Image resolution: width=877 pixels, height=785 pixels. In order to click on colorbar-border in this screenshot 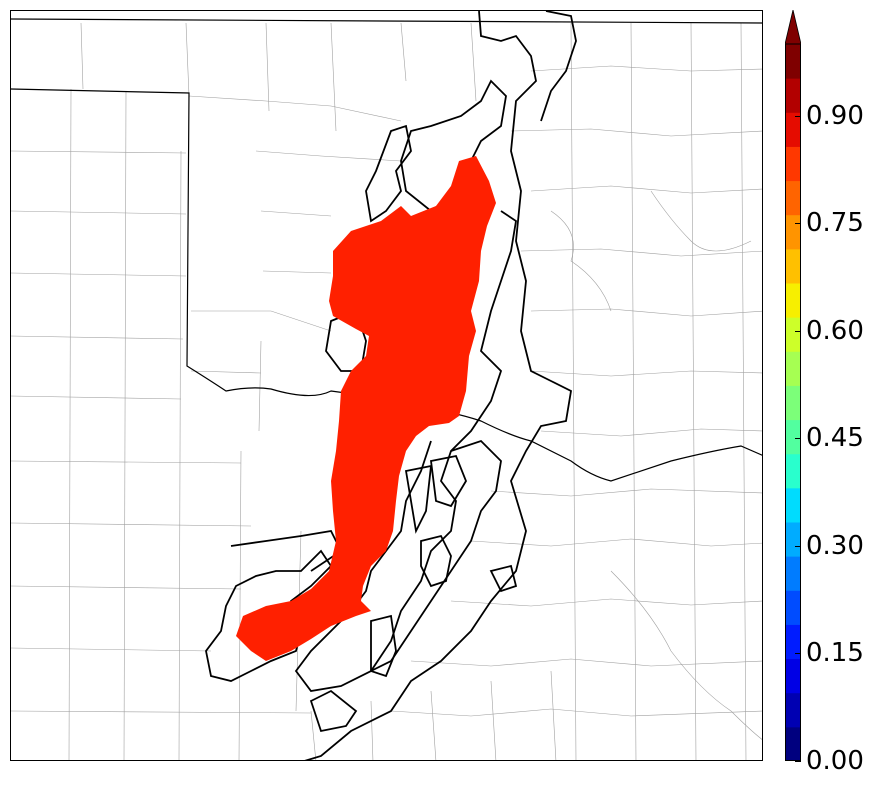, I will do `click(793, 402)`.